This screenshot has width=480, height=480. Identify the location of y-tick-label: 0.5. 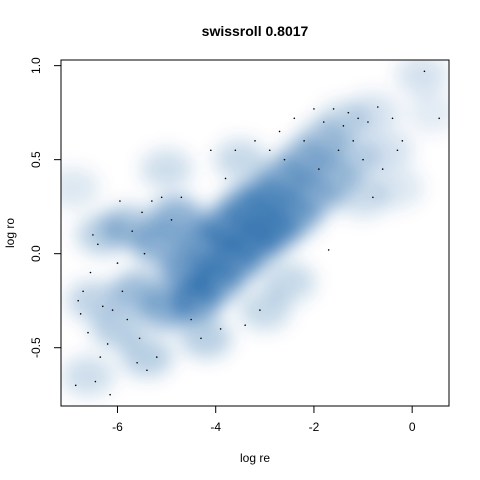
(36, 159).